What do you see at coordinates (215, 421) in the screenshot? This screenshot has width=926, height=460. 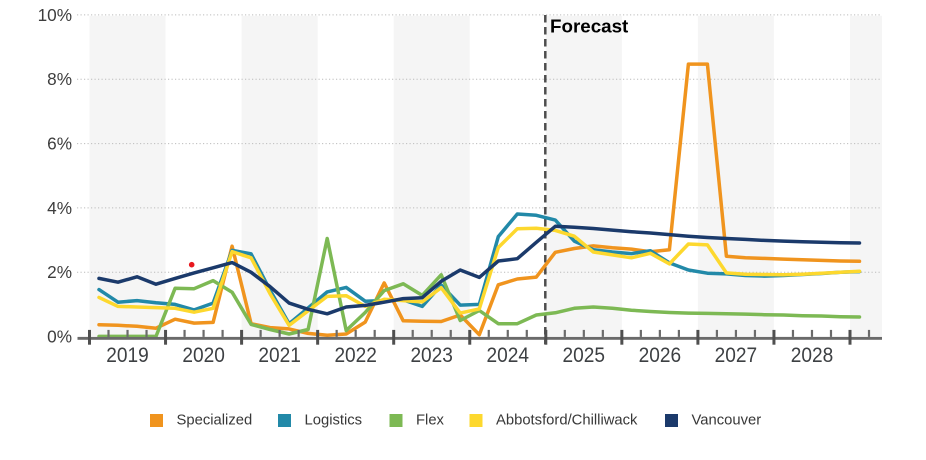 I see `svg-text: Specialized` at bounding box center [215, 421].